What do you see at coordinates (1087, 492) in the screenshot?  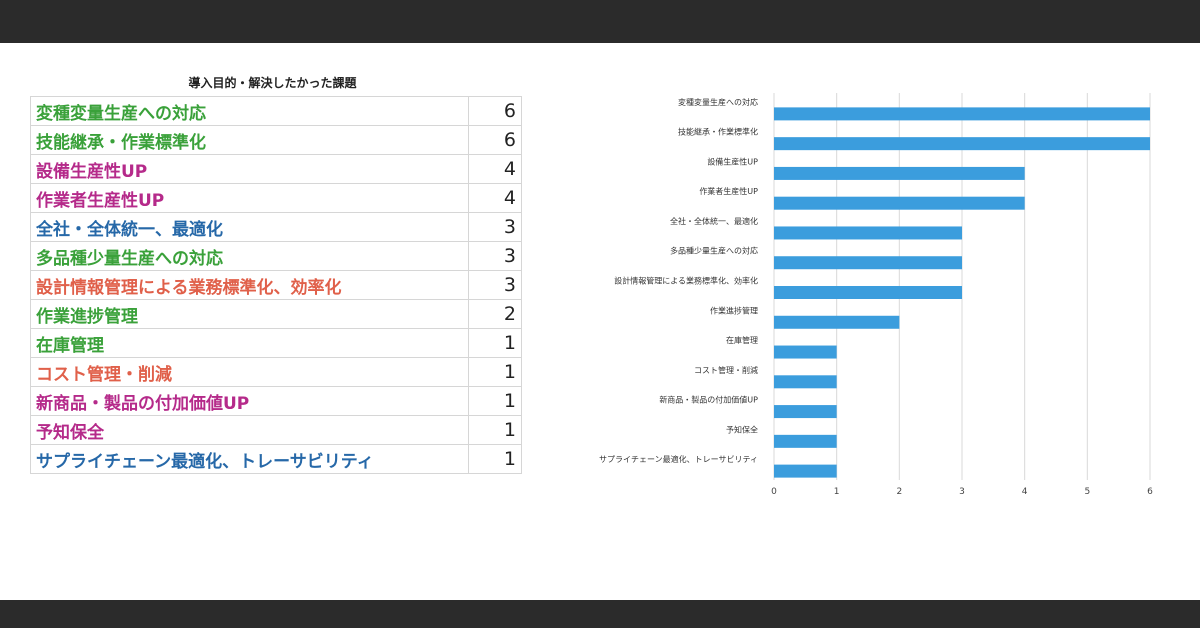 I see `x-tick-label: 5` at bounding box center [1087, 492].